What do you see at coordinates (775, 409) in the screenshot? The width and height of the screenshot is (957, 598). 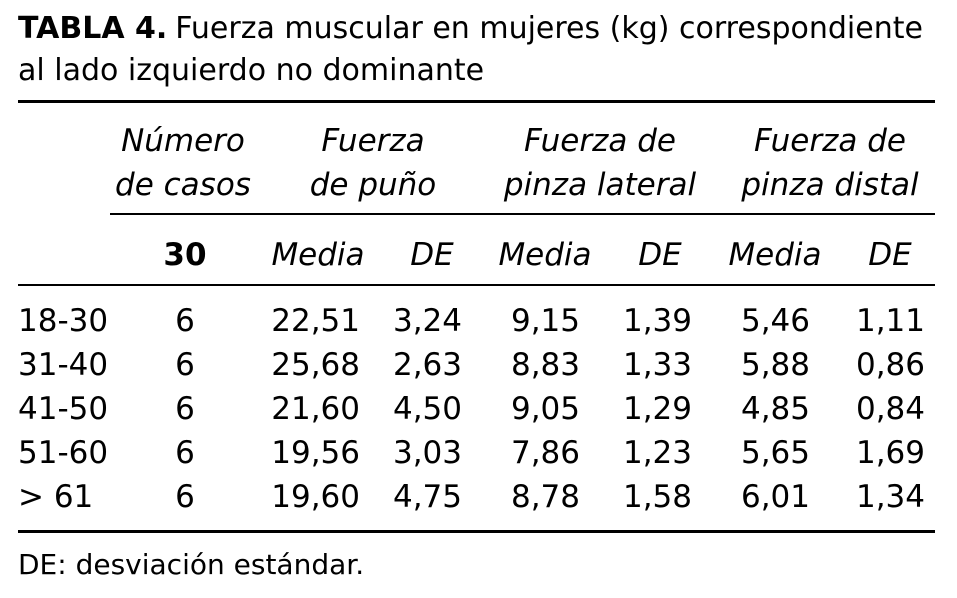 I see `distal-media-cell: 4,85` at bounding box center [775, 409].